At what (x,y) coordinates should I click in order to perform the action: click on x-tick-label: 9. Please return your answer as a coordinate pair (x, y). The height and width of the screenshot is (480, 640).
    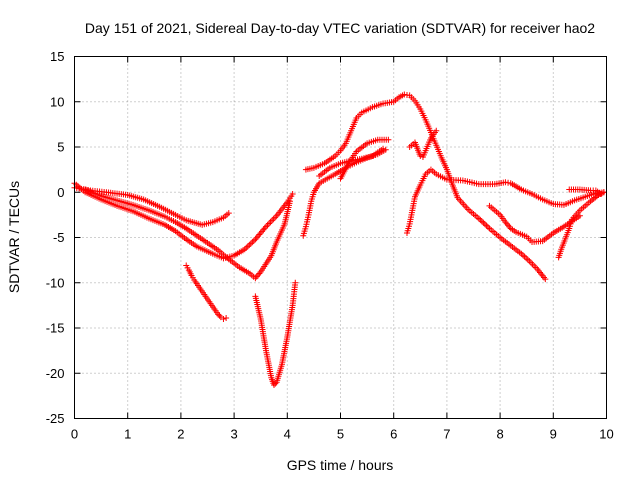
    Looking at the image, I should click on (553, 434).